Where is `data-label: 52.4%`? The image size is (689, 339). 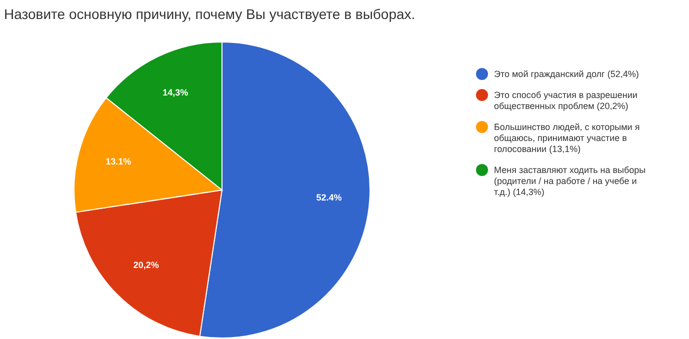
data-label: 52.4% is located at coordinates (329, 197).